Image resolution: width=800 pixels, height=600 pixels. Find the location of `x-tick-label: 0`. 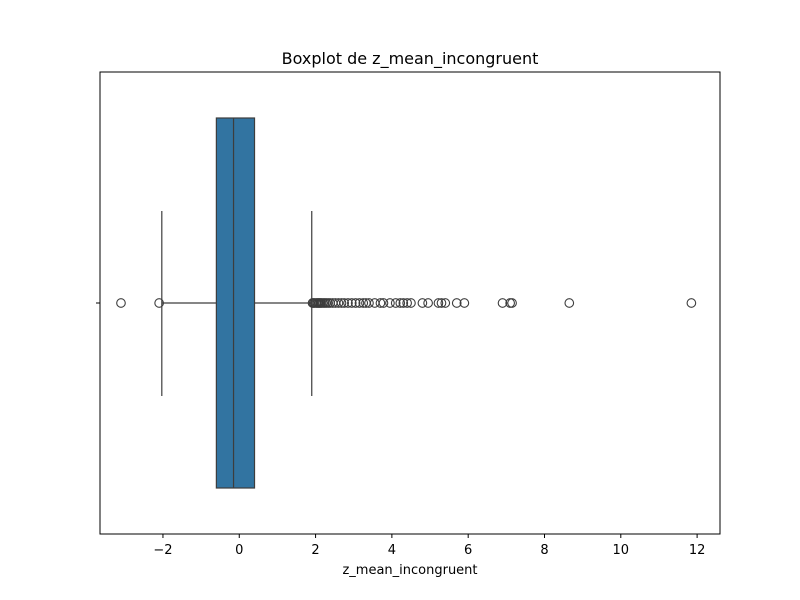

x-tick-label: 0 is located at coordinates (239, 550).